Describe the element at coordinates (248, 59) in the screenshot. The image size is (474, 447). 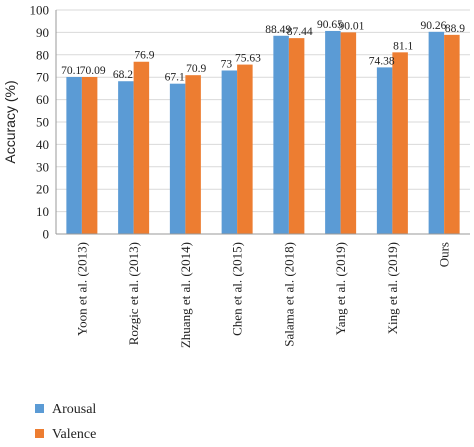
I see `data-label-valence: 75.63` at that location.